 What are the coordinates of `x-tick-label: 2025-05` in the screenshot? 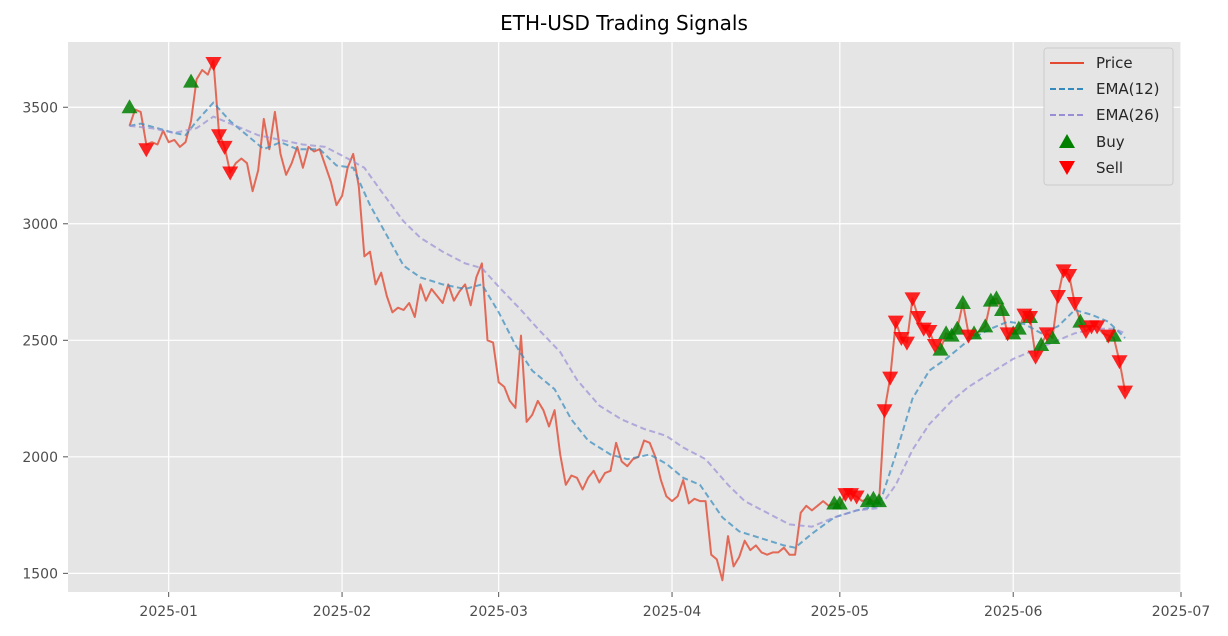 It's located at (840, 612).